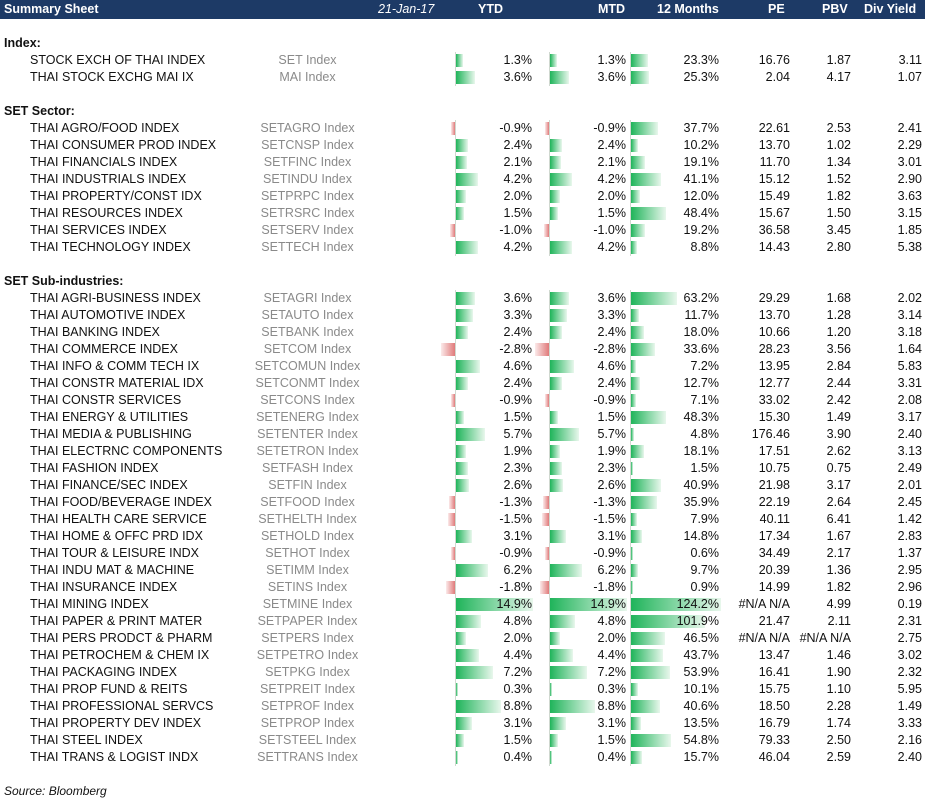 The height and width of the screenshot is (800, 925). I want to click on ytd-value: 3.1%, so click(518, 723).